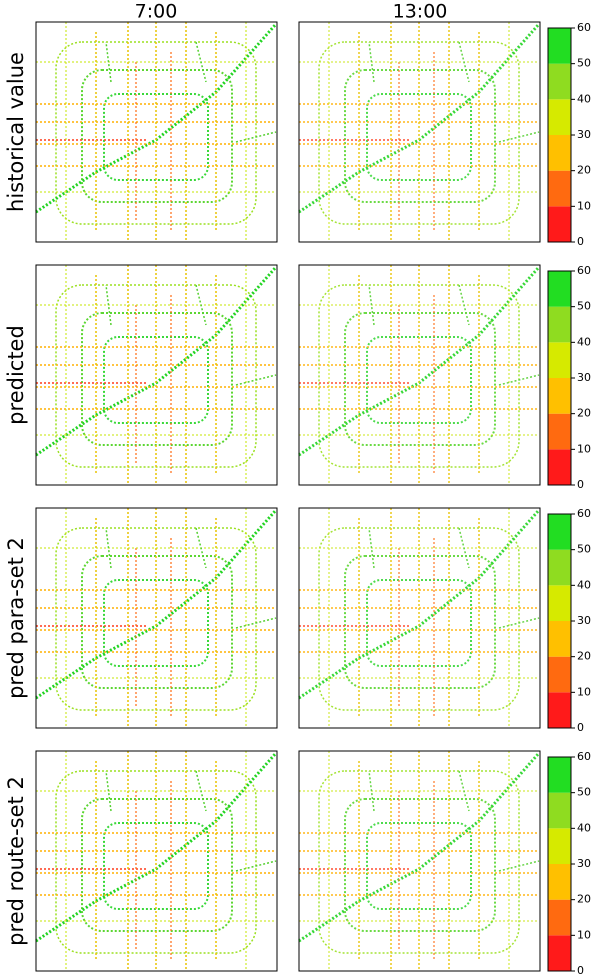 The width and height of the screenshot is (593, 976). What do you see at coordinates (156, 12) in the screenshot?
I see `column-title: 7:00` at bounding box center [156, 12].